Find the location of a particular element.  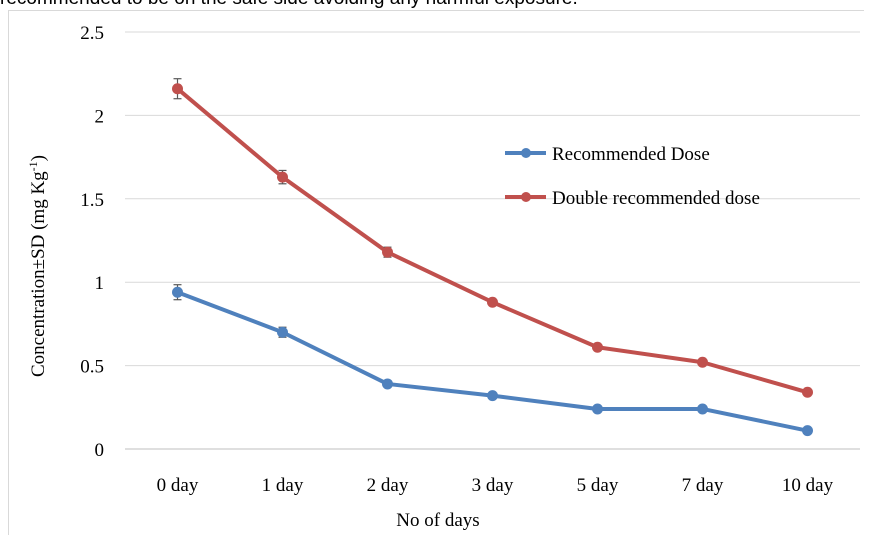

x-tick-label: 2 day is located at coordinates (388, 485).